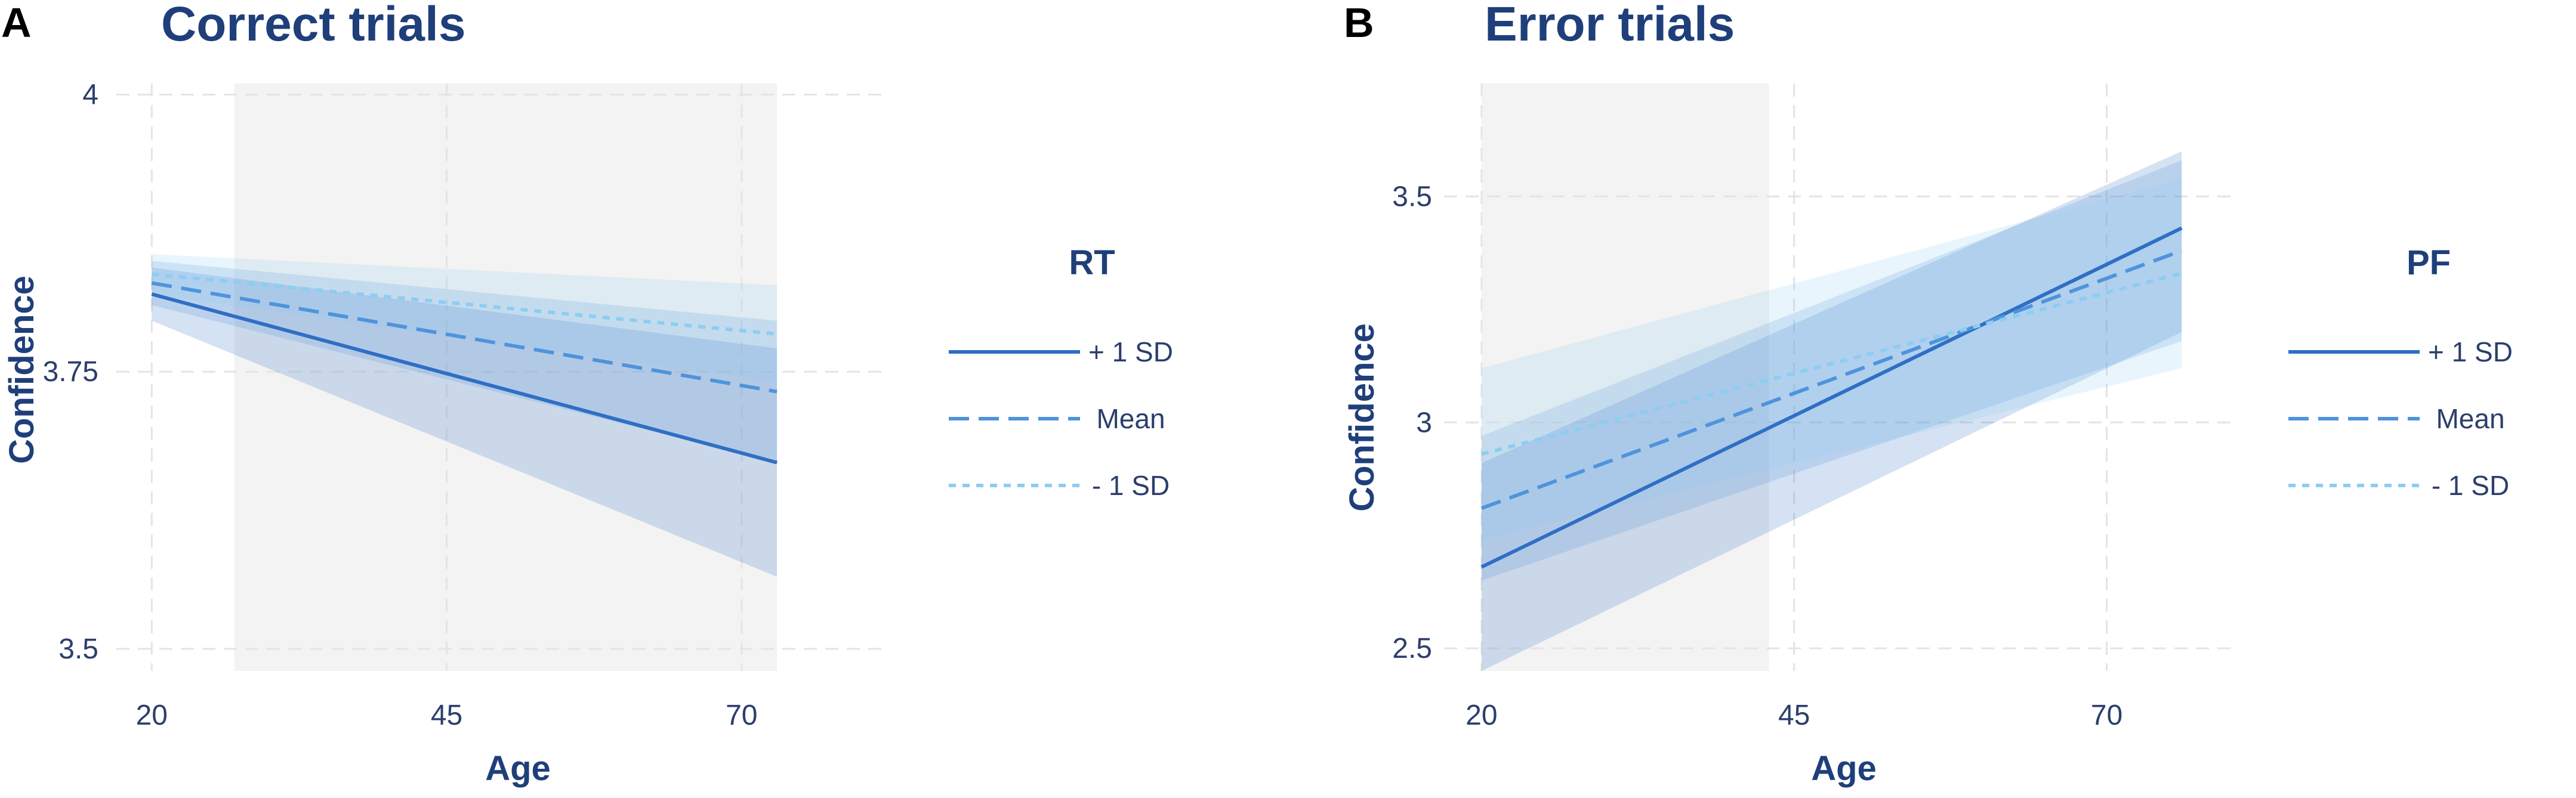 This screenshot has height=798, width=2576. Describe the element at coordinates (1061, 418) in the screenshot. I see `legend-a: + 1 SD Mean - 1 SD` at that location.